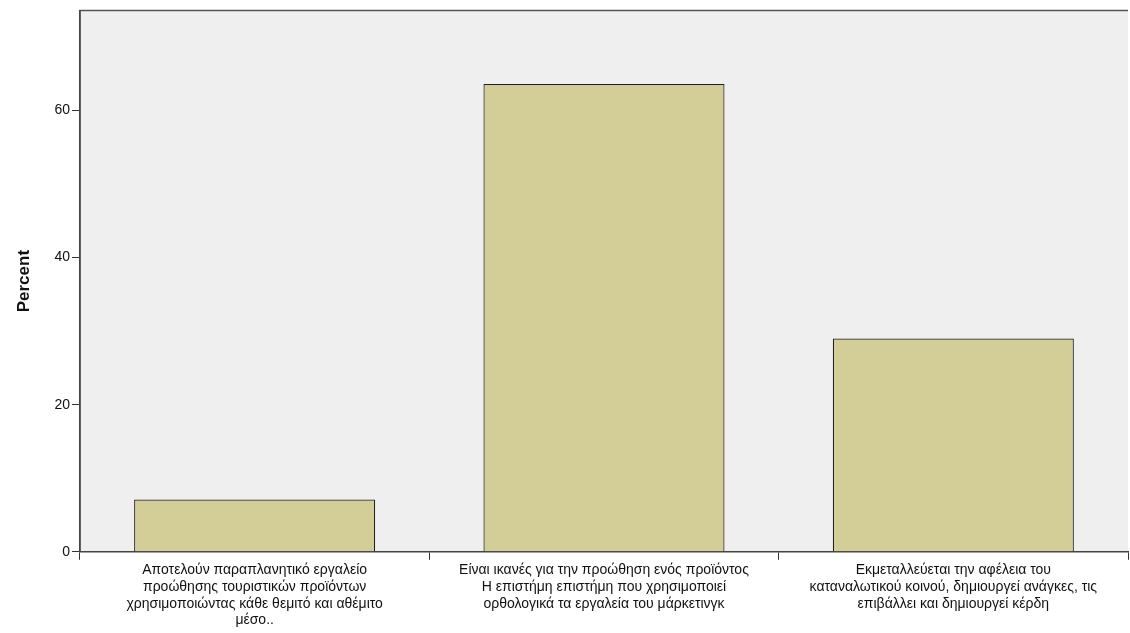 Image resolution: width=1130 pixels, height=633 pixels. Describe the element at coordinates (62, 256) in the screenshot. I see `y-tick-label: 40` at that location.